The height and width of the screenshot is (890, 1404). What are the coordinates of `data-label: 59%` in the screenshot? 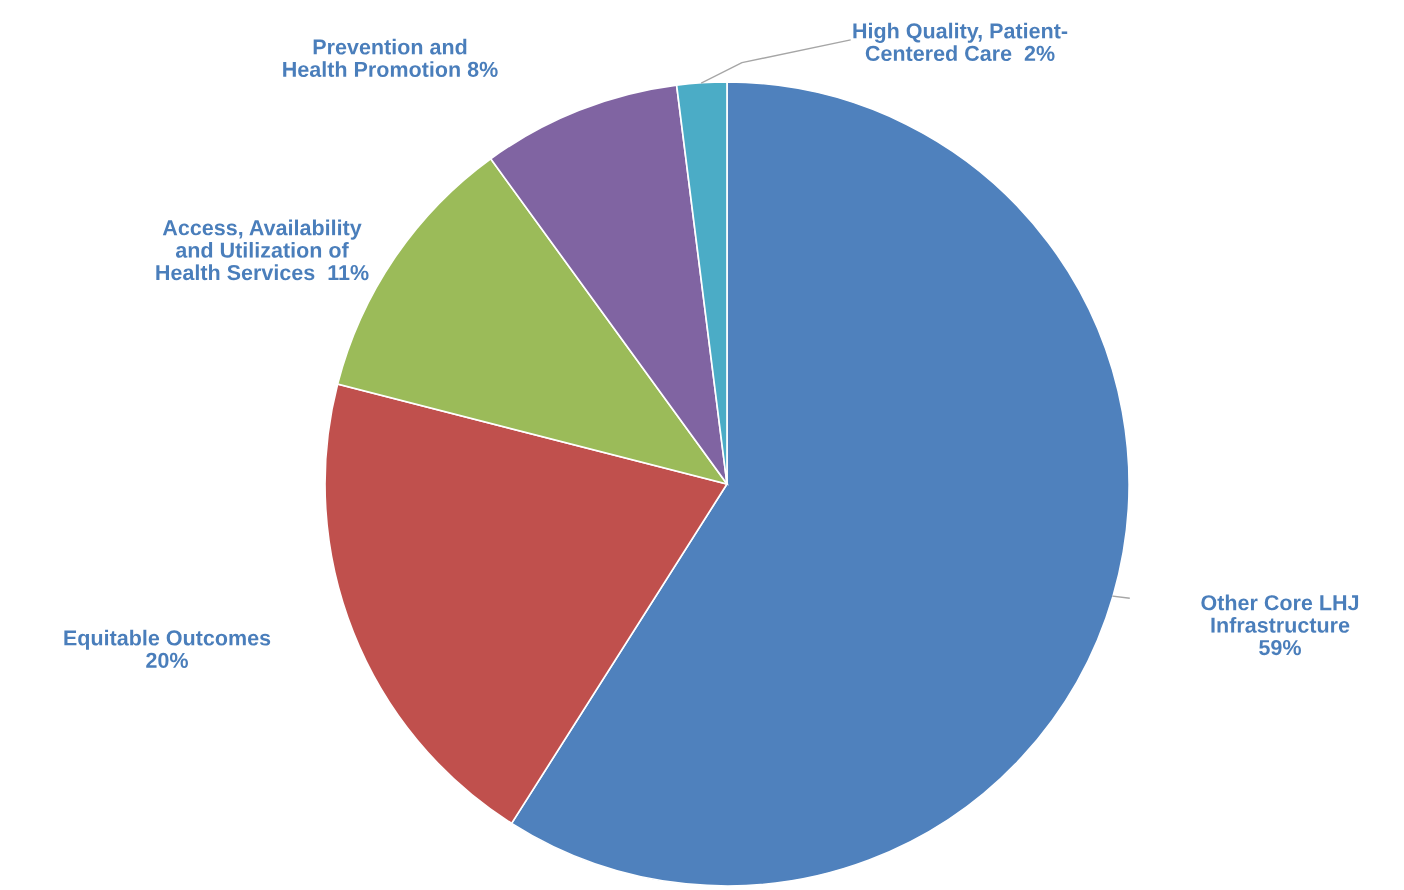 It's located at (1280, 647).